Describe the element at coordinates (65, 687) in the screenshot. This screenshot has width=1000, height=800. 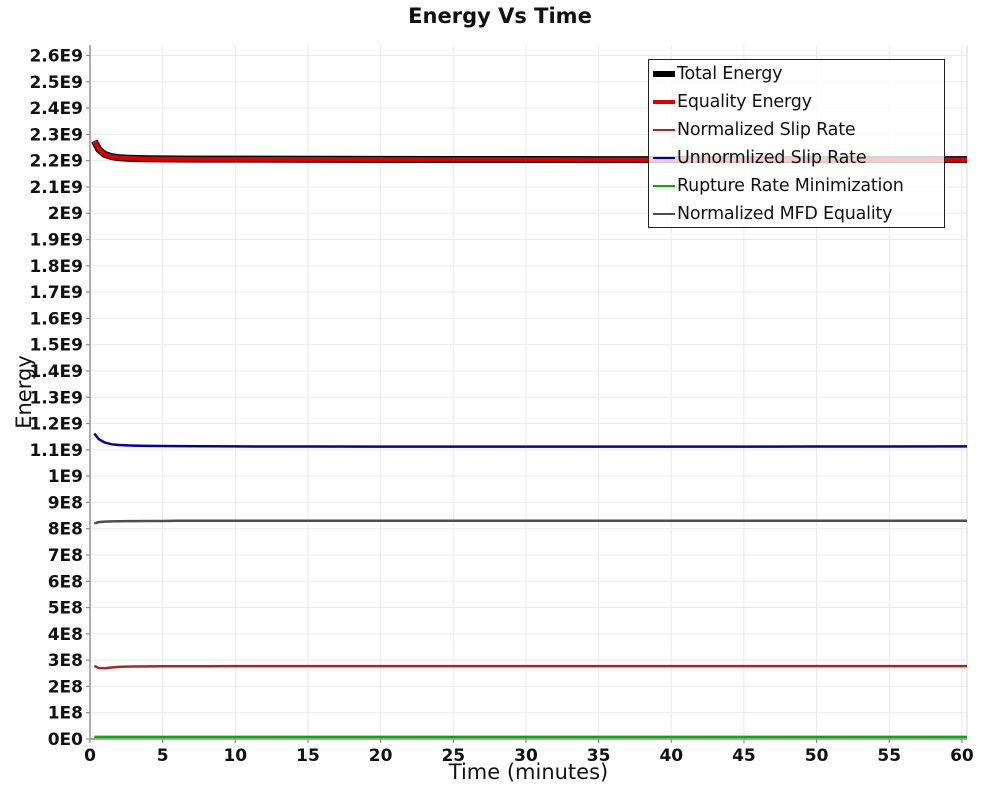
I see `y-tick-label: 2E8` at that location.